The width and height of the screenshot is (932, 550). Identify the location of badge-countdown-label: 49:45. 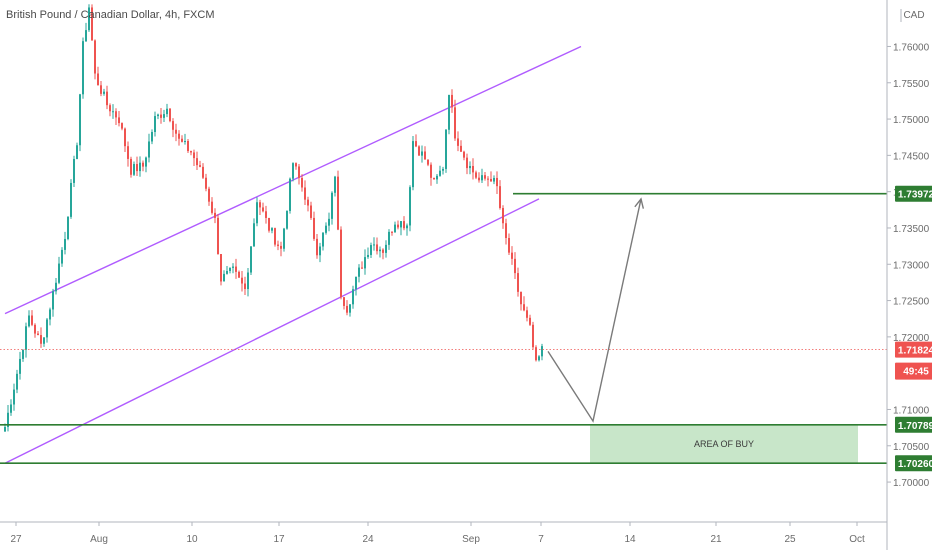
(916, 372).